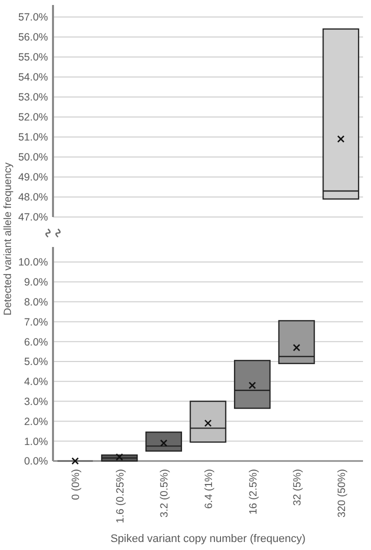  What do you see at coordinates (33, 98) in the screenshot?
I see `y-tick-label: 53.0%` at bounding box center [33, 98].